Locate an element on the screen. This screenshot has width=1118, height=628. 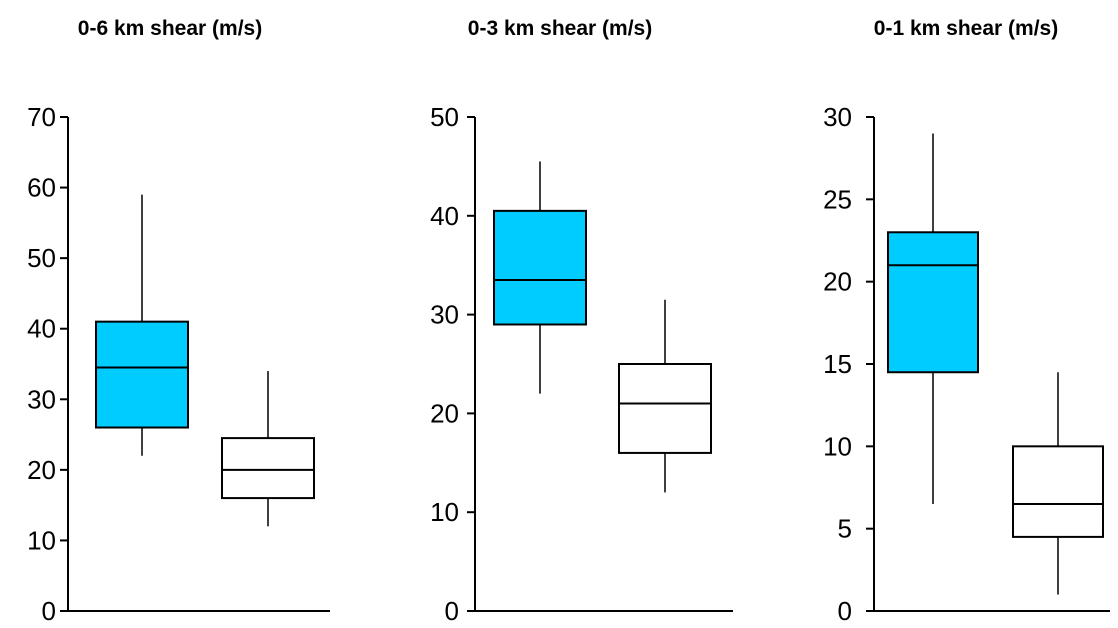
panel-title: 0-6 km shear (m/s) is located at coordinates (170, 28).